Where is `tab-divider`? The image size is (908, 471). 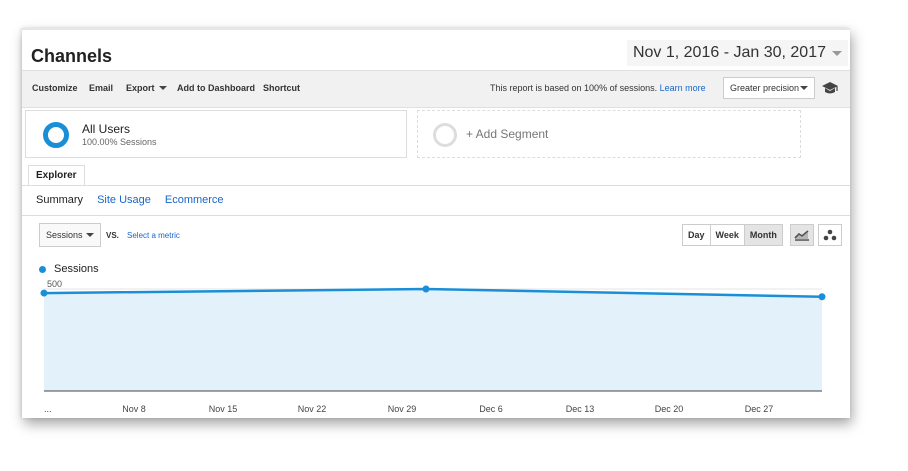
tab-divider is located at coordinates (436, 185).